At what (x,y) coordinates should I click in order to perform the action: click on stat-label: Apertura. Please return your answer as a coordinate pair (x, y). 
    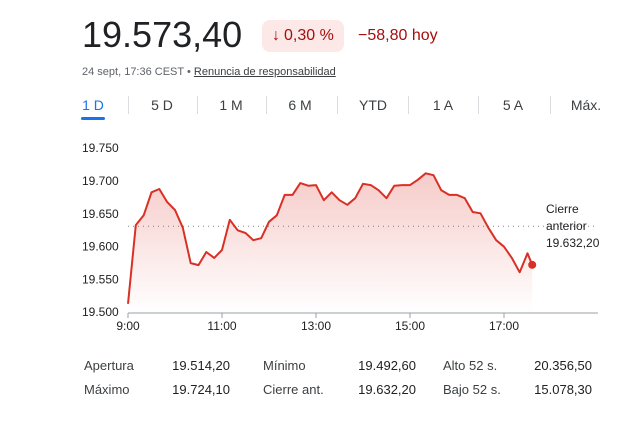
    Looking at the image, I should click on (109, 365).